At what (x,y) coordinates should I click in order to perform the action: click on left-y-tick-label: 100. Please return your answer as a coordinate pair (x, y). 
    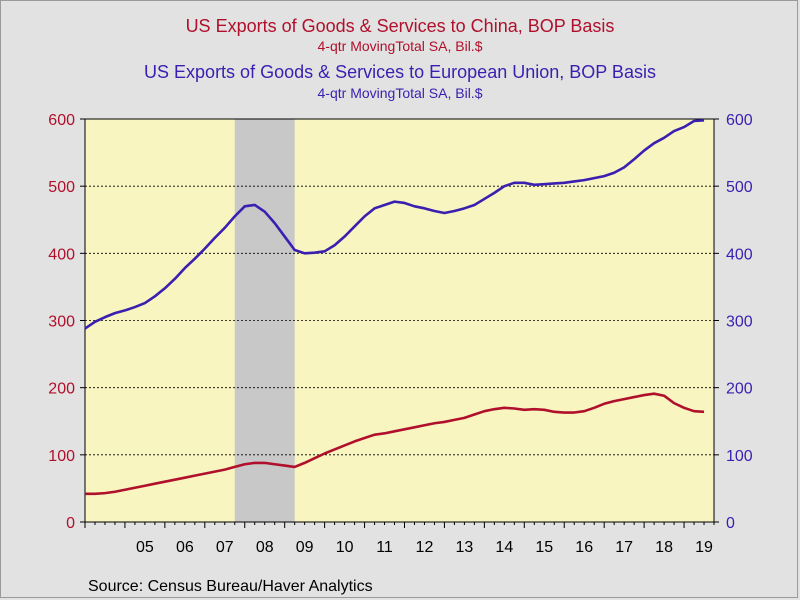
    Looking at the image, I should click on (61, 456).